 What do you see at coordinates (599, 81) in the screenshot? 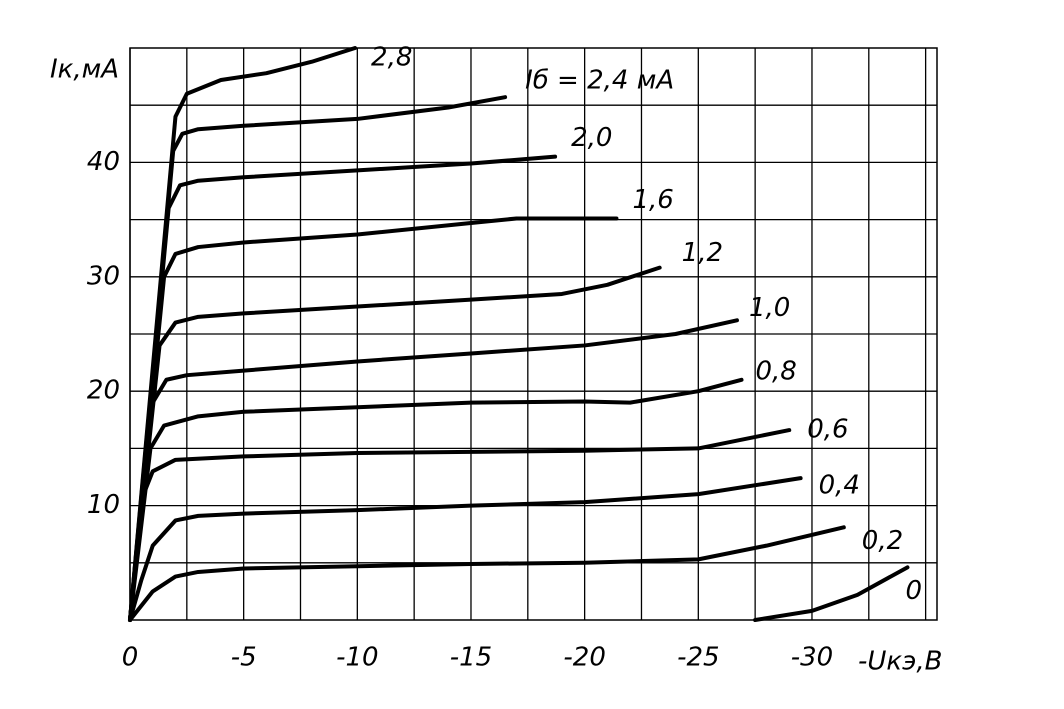
I see `curve-label: Iб = 2,4 мА` at bounding box center [599, 81].